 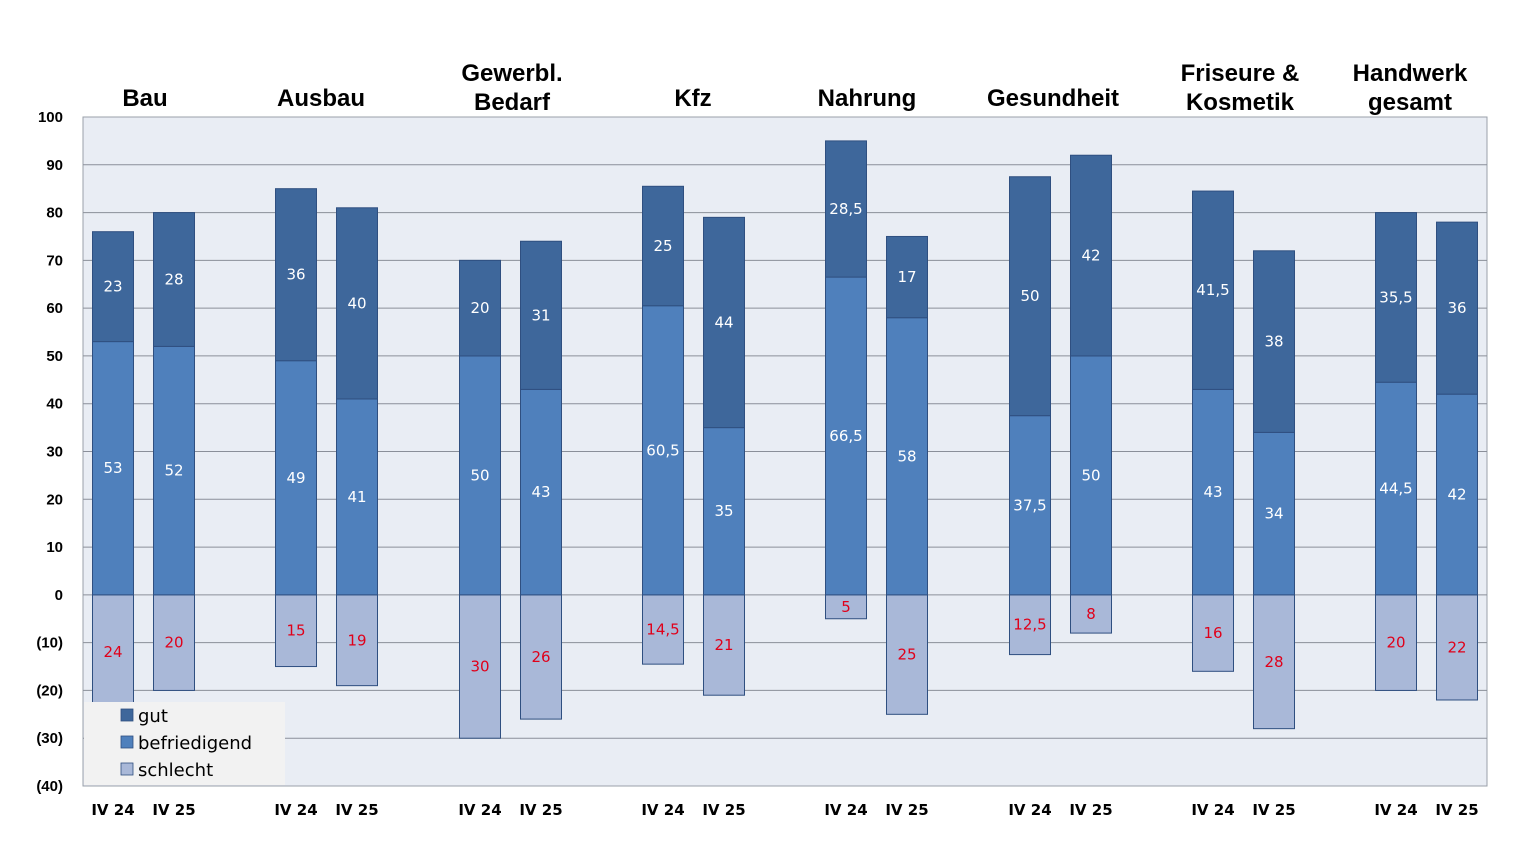 I want to click on legend-label-gut: gut, so click(x=153, y=716).